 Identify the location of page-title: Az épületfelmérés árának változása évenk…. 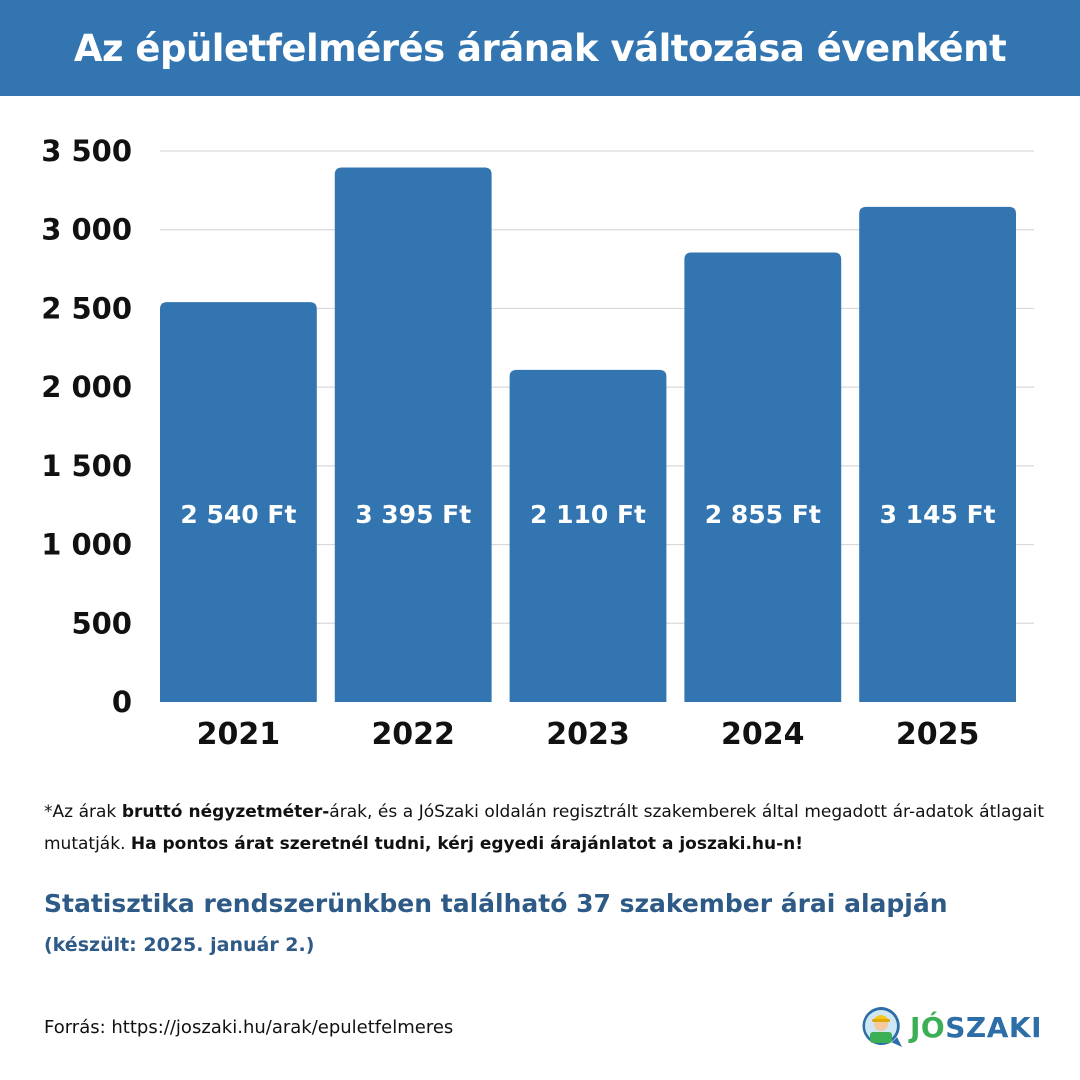
(540, 48).